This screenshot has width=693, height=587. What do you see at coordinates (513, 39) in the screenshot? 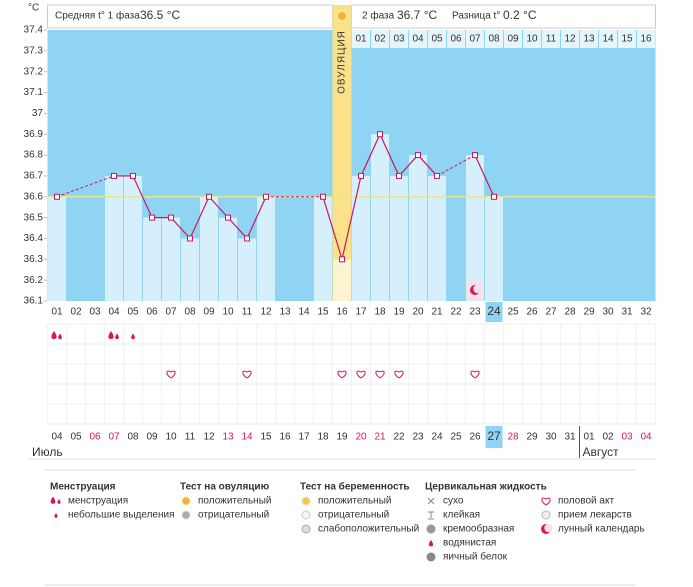
I see `phase2-day: 09` at bounding box center [513, 39].